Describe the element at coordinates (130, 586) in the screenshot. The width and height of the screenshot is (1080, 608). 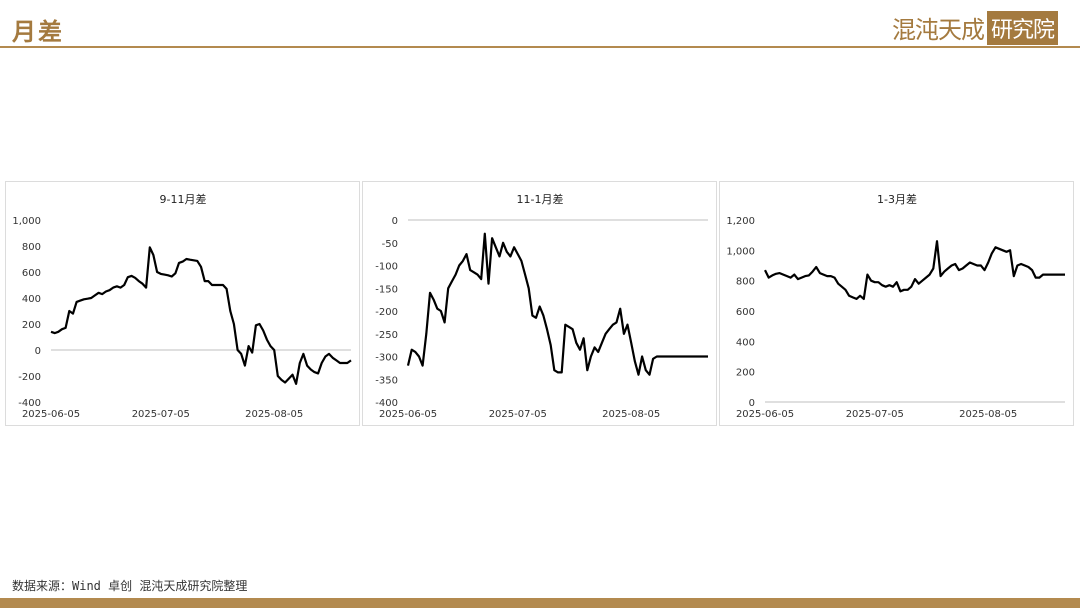
I see `data-source-note: 数据来源：Wind 卓创 混沌天成研究院整理` at that location.